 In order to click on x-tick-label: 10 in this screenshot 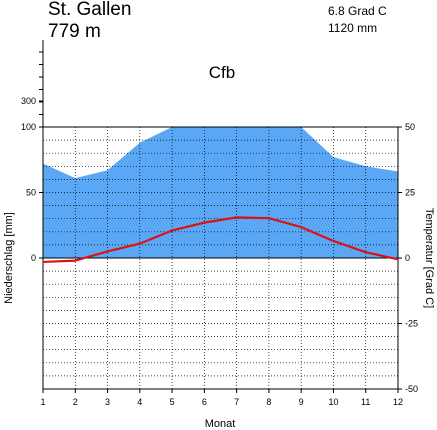, I will do `click(333, 402)`.